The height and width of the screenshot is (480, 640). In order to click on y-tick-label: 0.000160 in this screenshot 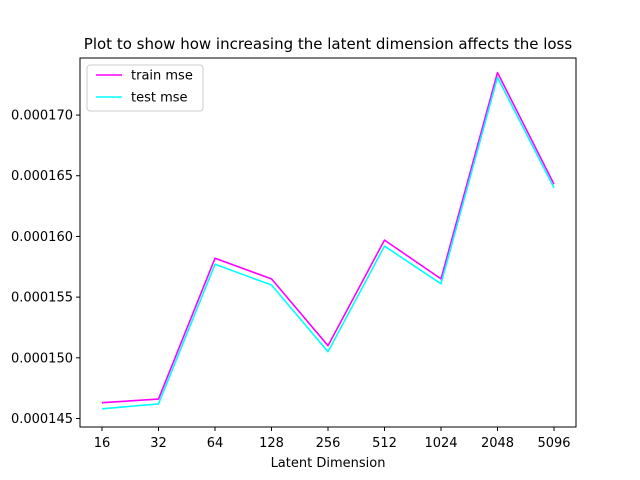, I will do `click(42, 237)`.